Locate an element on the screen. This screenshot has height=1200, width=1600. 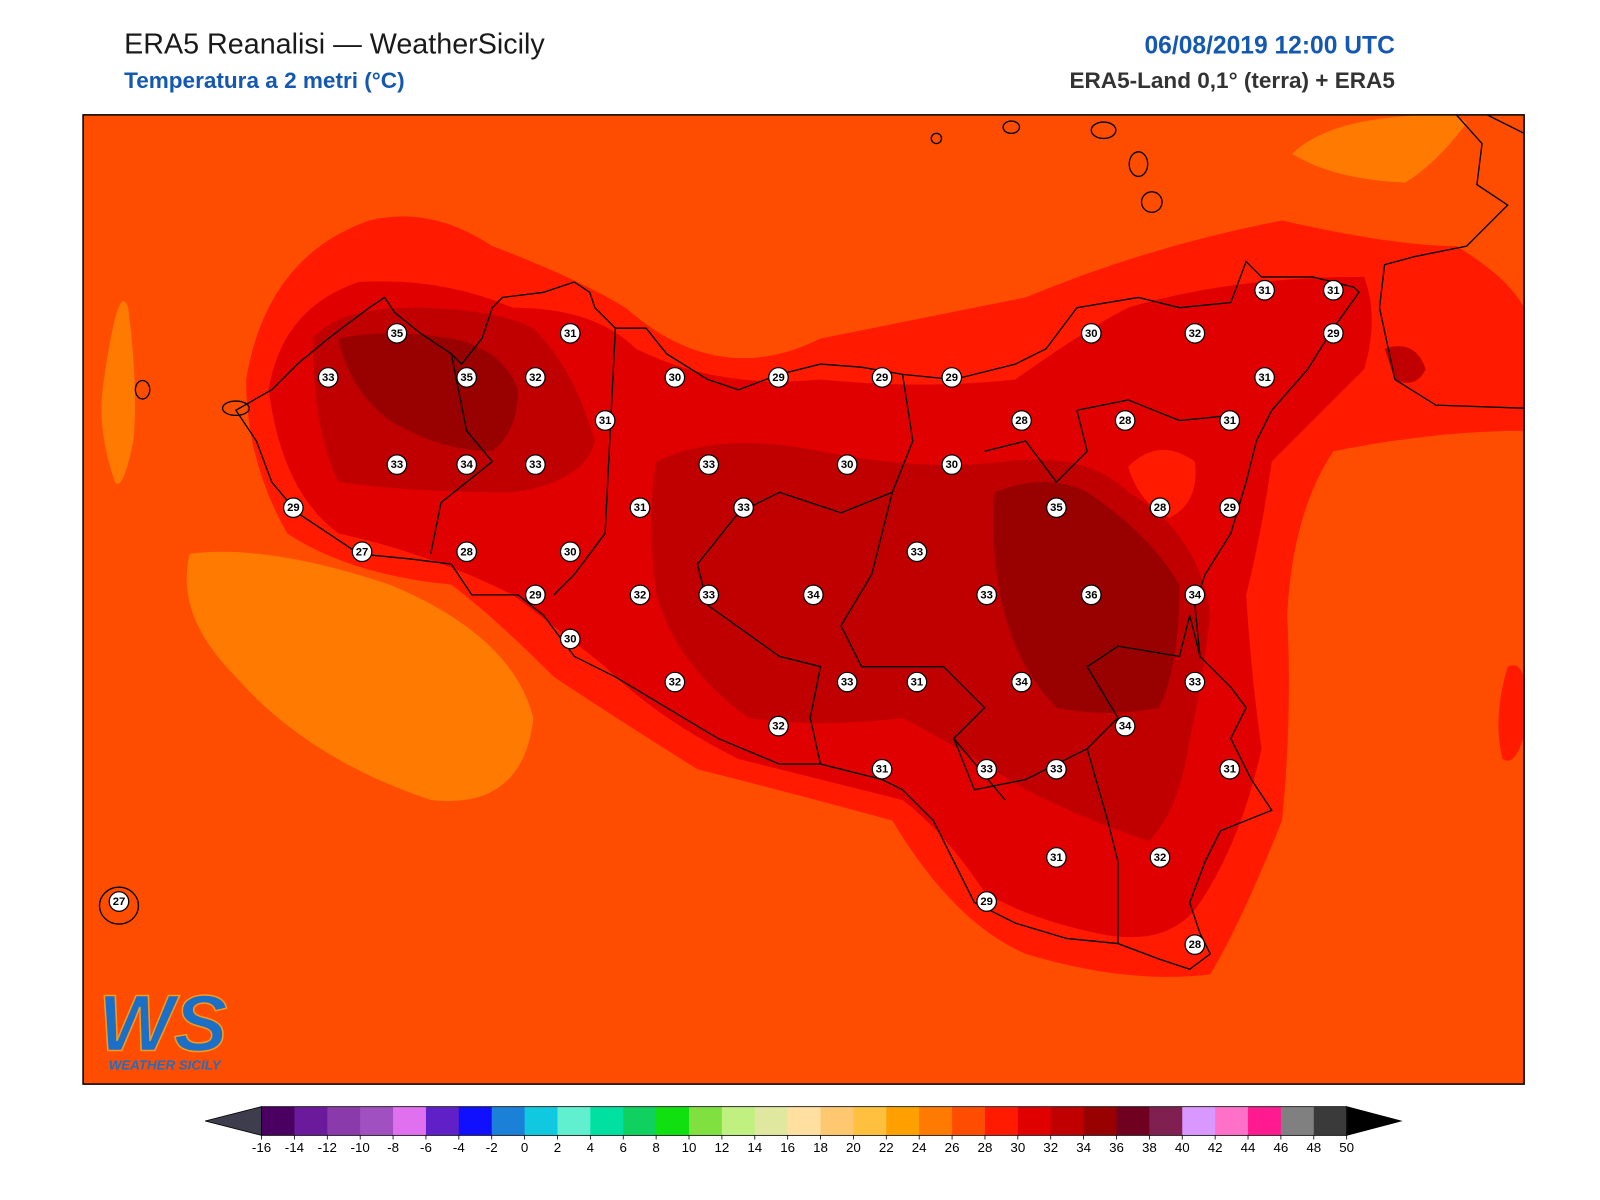
colorbar-tick-label: 50 is located at coordinates (1346, 1147).